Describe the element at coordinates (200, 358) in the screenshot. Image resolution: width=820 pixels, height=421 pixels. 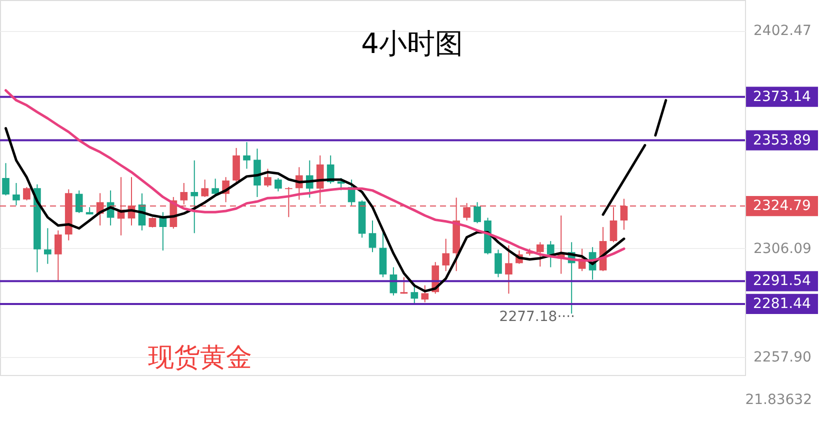
I see `annotation: 现货黄金` at that location.